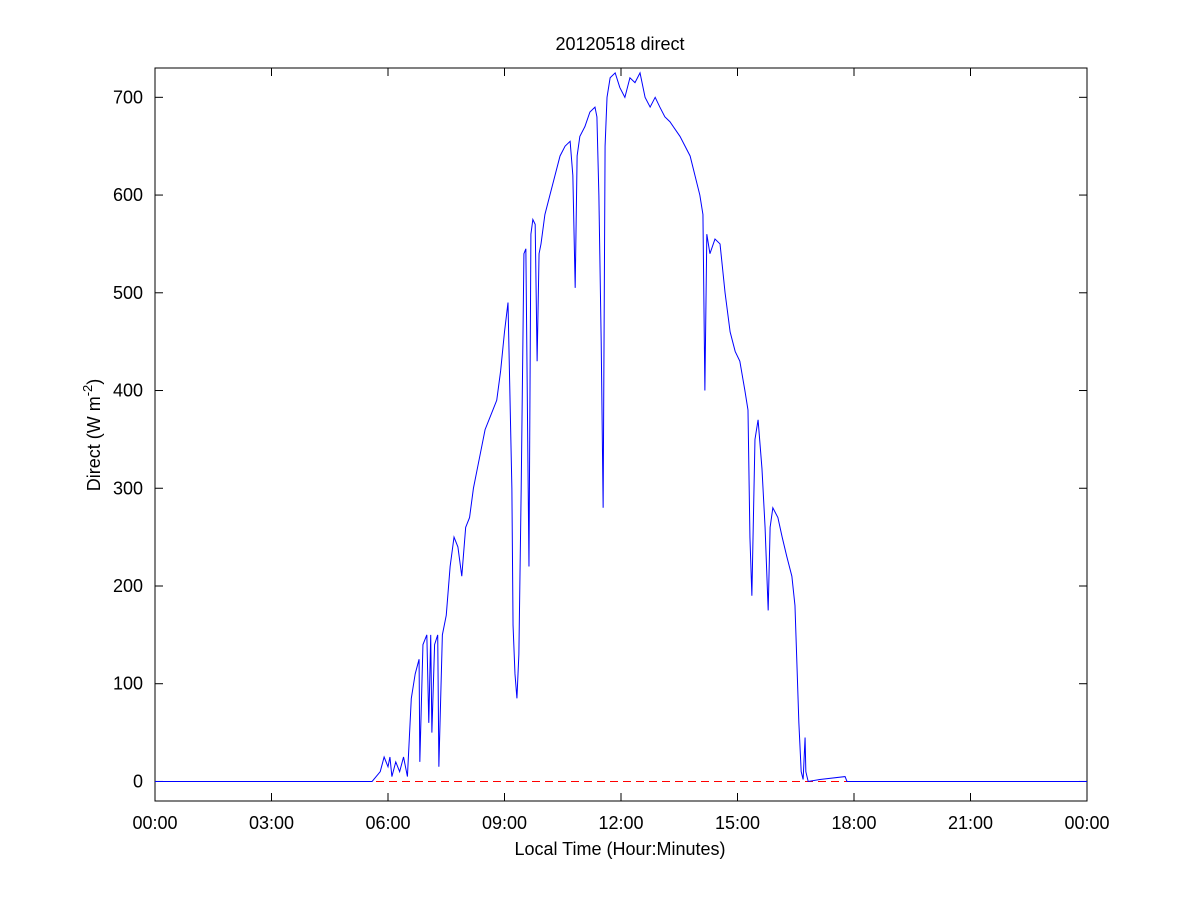  Describe the element at coordinates (128, 586) in the screenshot. I see `y-tick-label: 200` at that location.